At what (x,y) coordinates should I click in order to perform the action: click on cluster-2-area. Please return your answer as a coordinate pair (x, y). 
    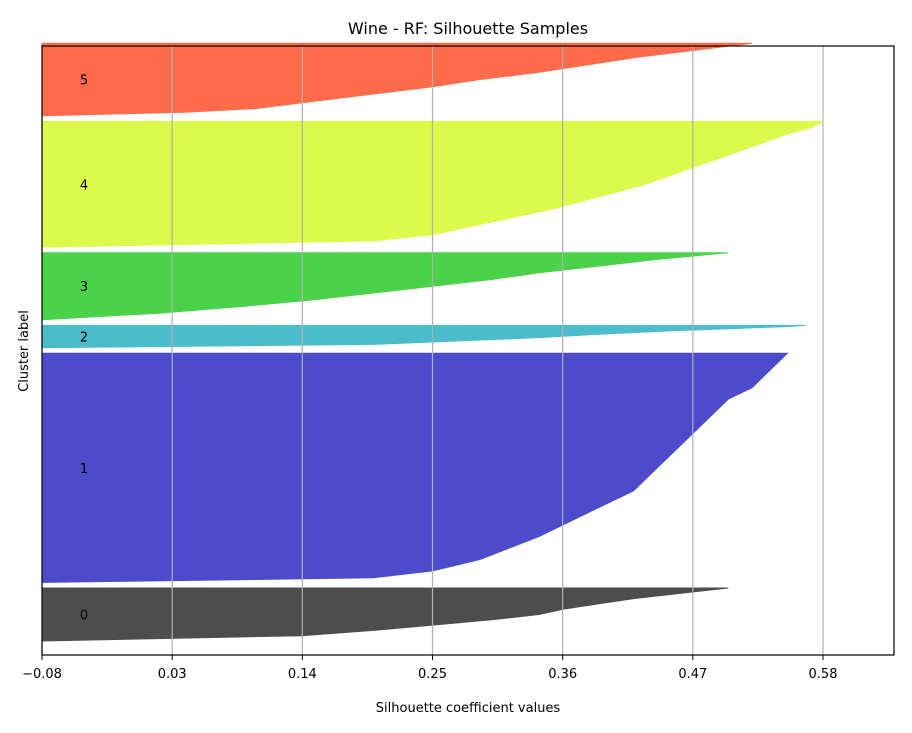
    Looking at the image, I should click on (423, 336).